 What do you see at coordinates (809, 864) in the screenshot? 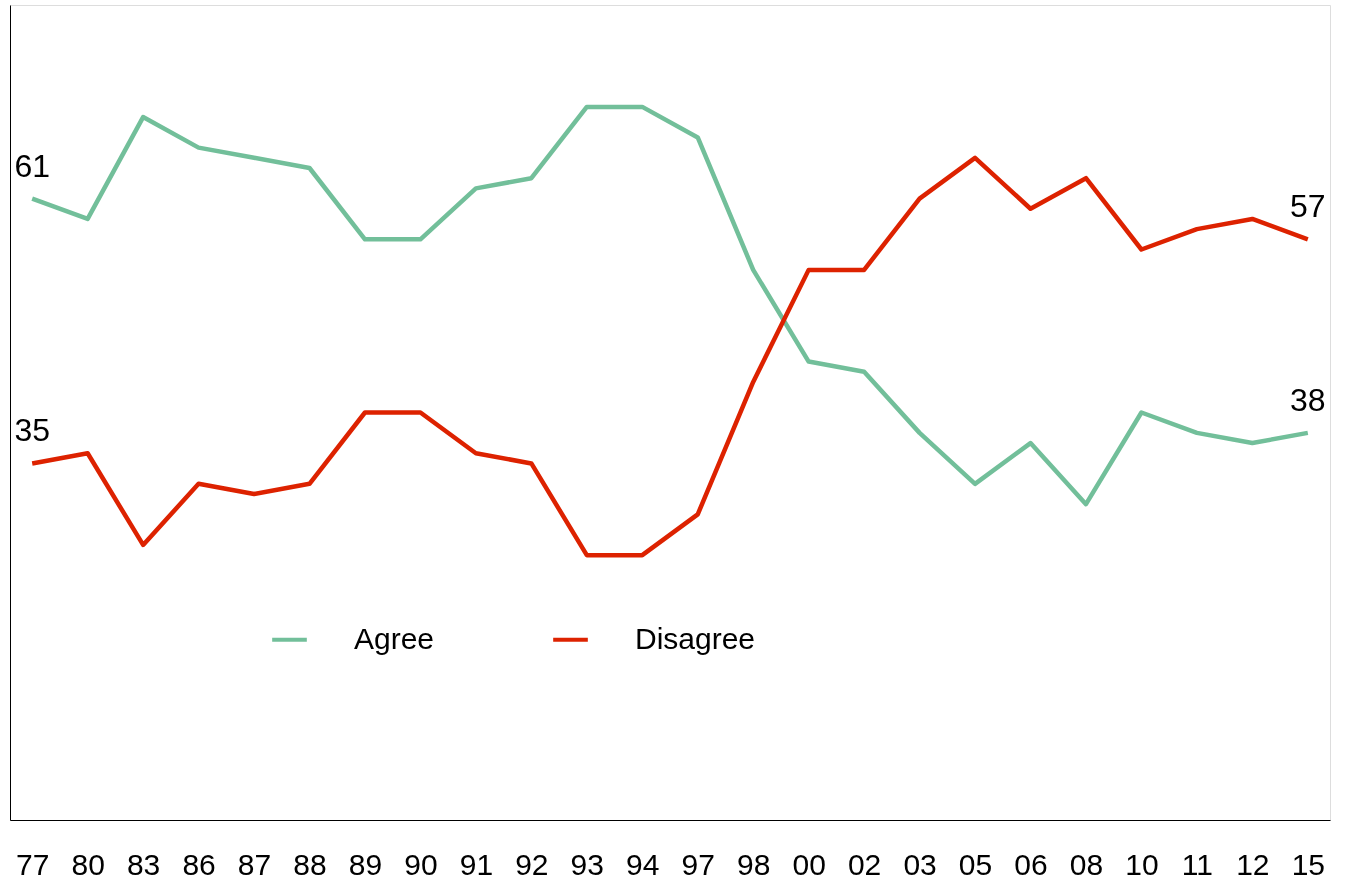
I see `x-tick-label: 00` at bounding box center [809, 864].